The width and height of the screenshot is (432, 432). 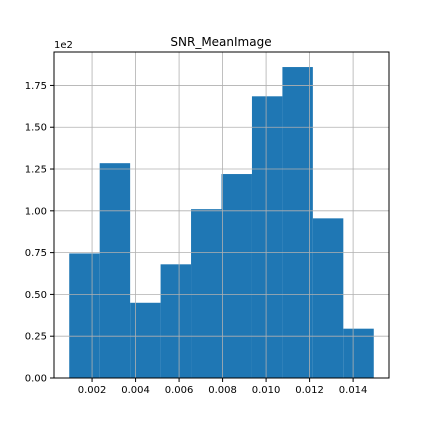 I want to click on y-tick-label-0: 0.00, so click(x=36, y=379).